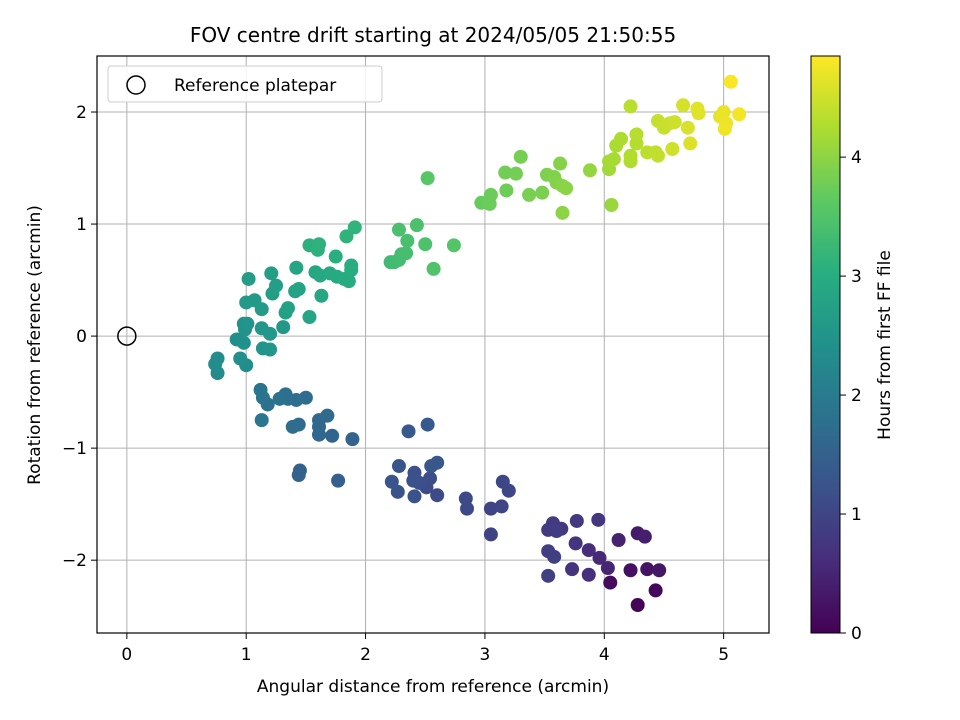  I want to click on colorbar-tick-label: 4, so click(856, 158).